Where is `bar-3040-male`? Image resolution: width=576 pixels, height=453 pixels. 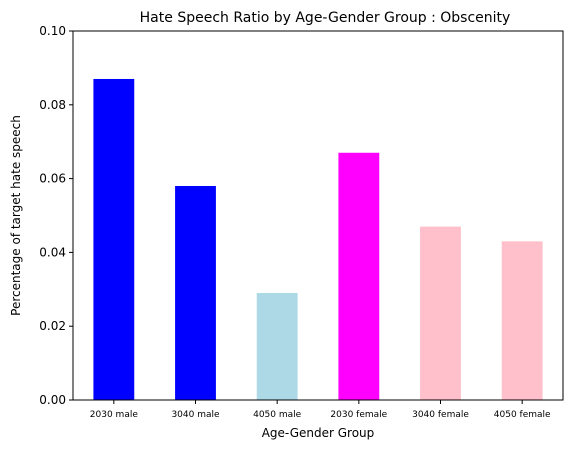 bar-3040-male is located at coordinates (195, 292).